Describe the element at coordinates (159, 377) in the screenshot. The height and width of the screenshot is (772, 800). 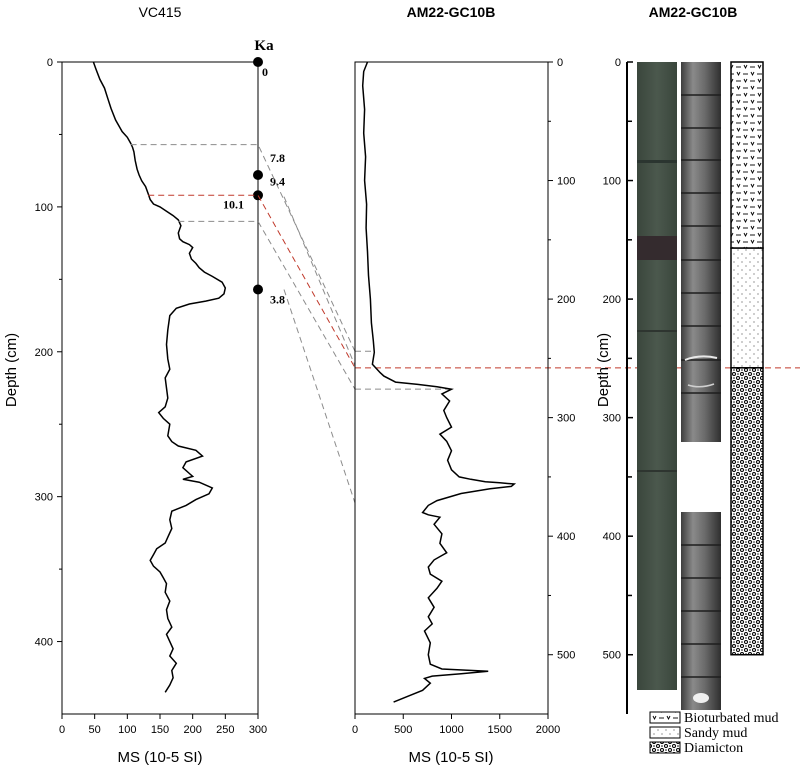
I see `series-line-vc415` at that location.